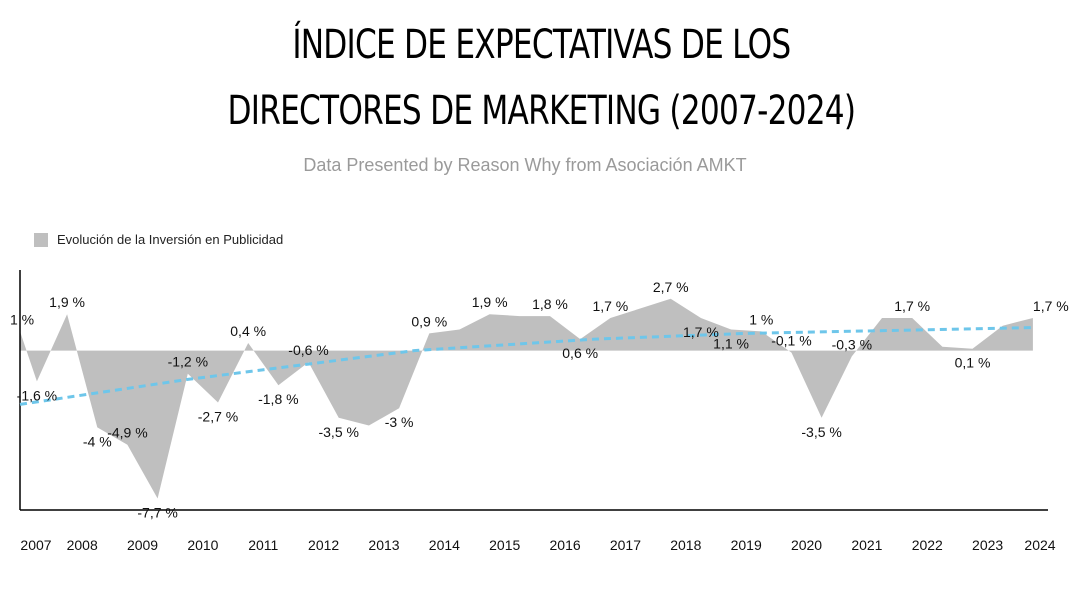 The height and width of the screenshot is (604, 1083). I want to click on data-label: -4 %, so click(97, 441).